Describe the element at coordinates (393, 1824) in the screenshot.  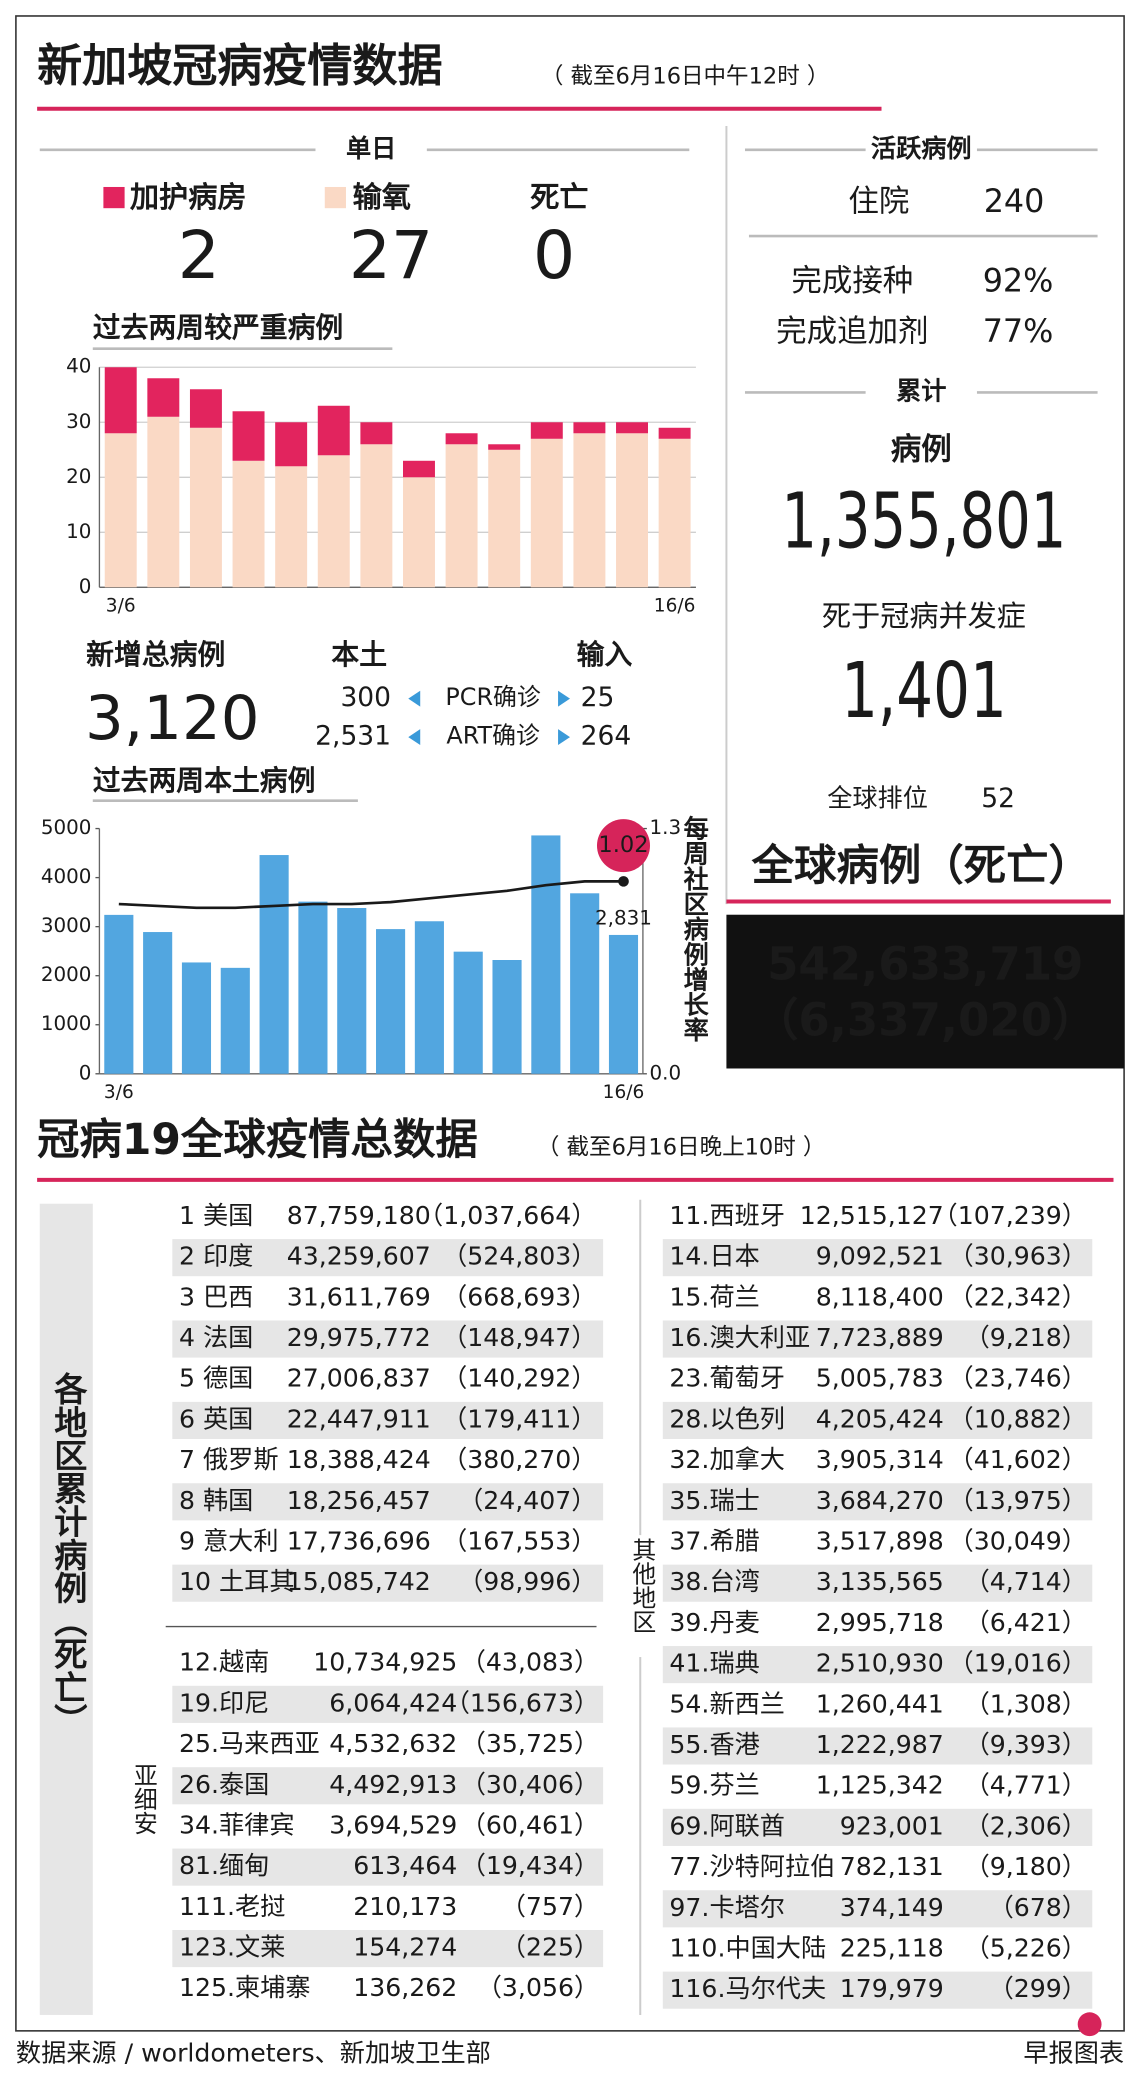
I see `cases: 3,694,529` at that location.